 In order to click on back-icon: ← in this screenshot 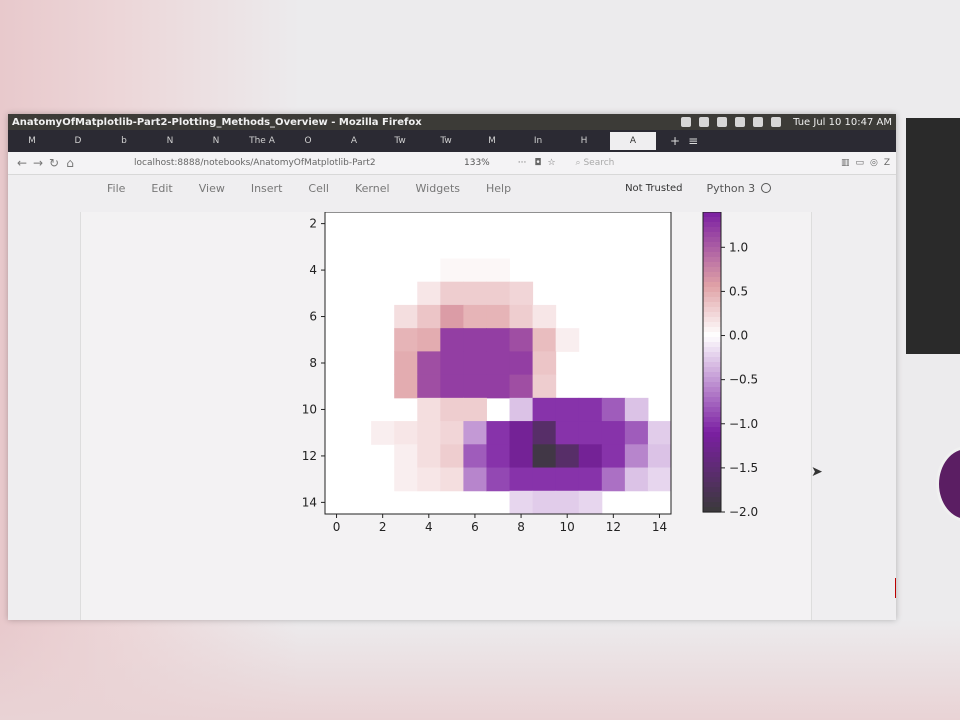, I will do `click(22, 163)`.